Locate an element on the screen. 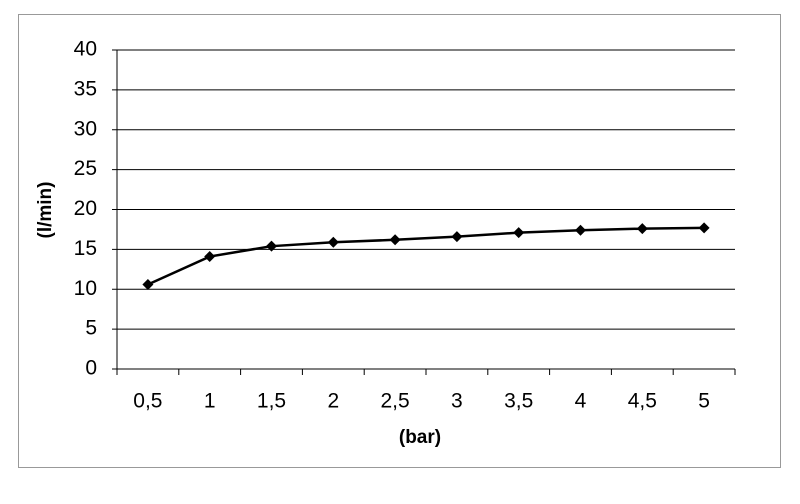 This screenshot has width=800, height=504. x-tick-label: 2,5 is located at coordinates (394, 401).